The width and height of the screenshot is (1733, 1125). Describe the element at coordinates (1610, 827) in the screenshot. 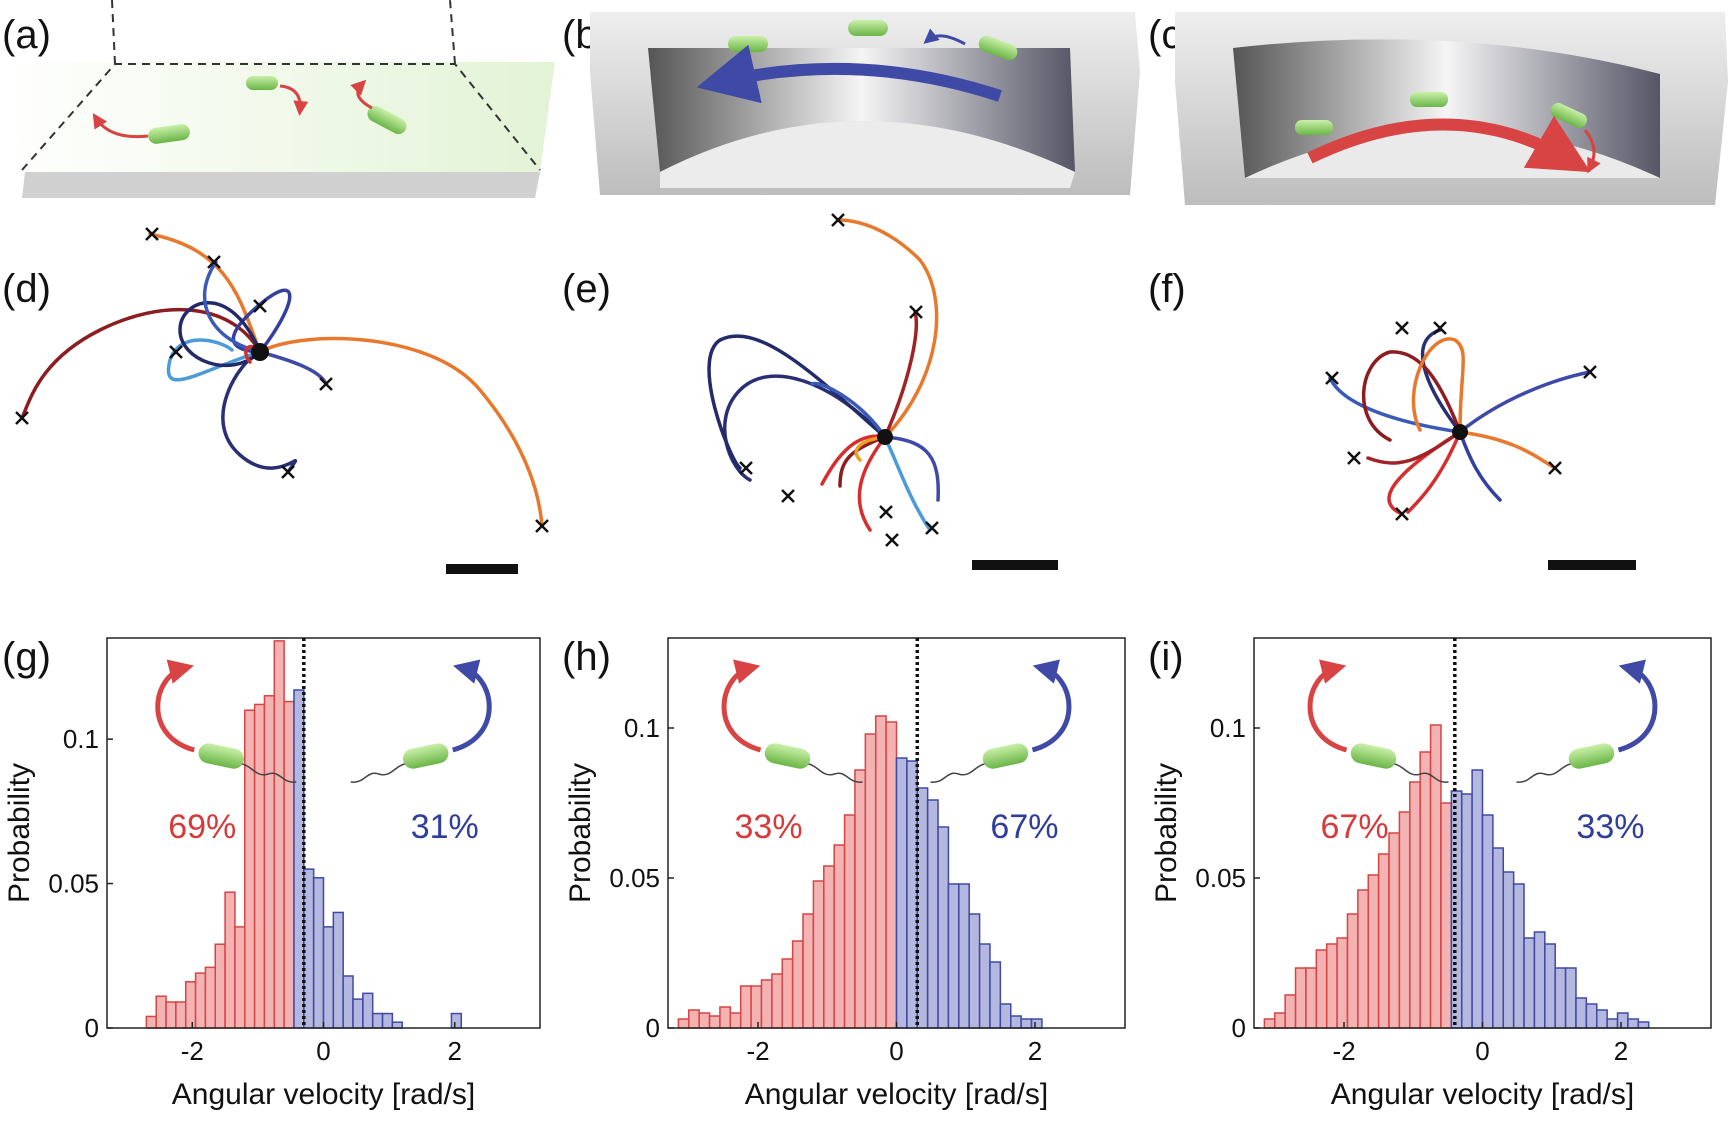

I see `right-percent-label: 33%` at that location.